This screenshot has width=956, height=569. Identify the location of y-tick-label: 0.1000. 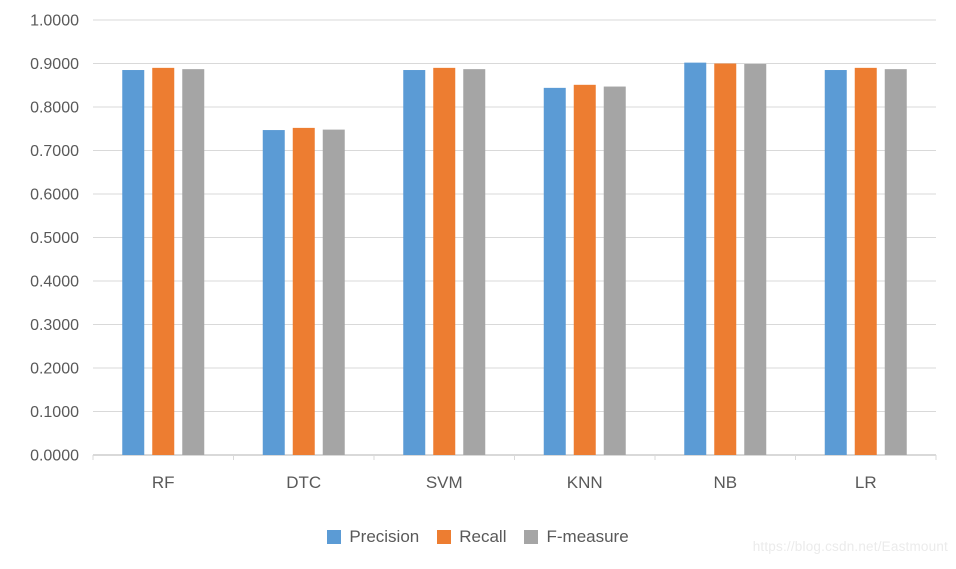
(54, 412).